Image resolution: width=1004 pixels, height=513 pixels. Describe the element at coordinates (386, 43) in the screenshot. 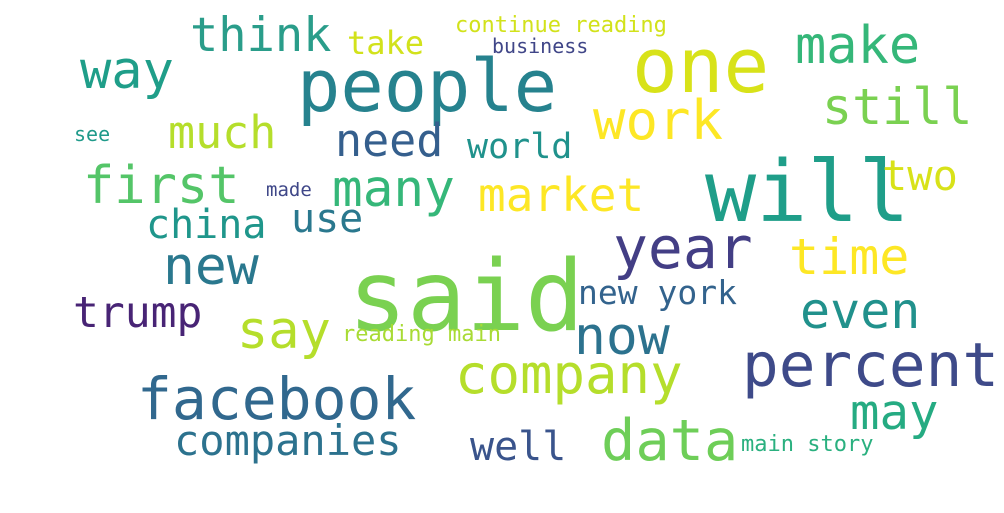

I see `word-take: take` at that location.